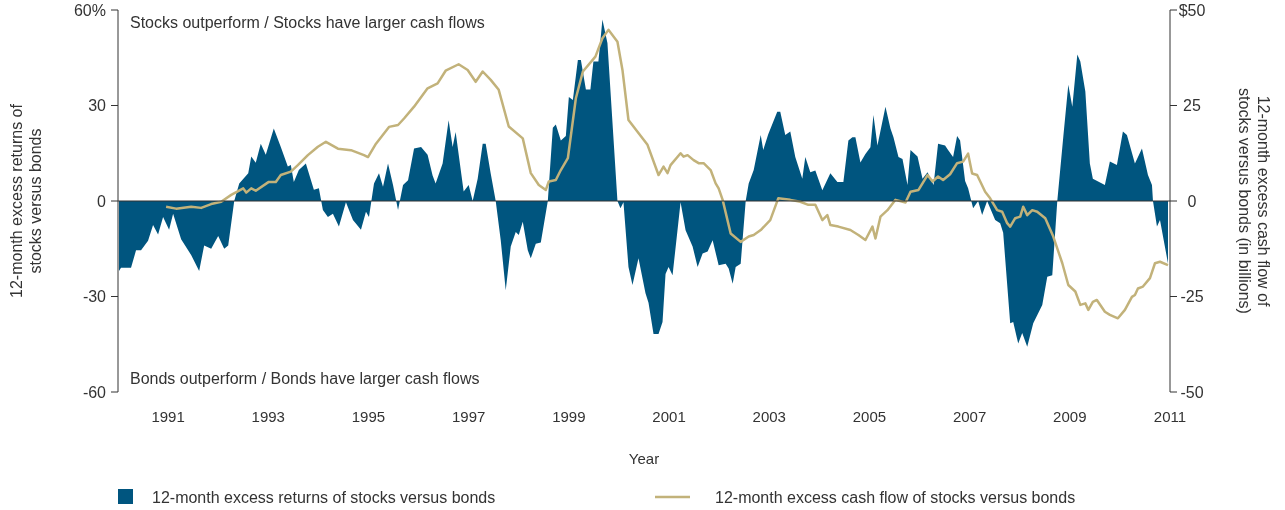 The height and width of the screenshot is (510, 1285). What do you see at coordinates (268, 416) in the screenshot?
I see `x-tick-label: 1993` at bounding box center [268, 416].